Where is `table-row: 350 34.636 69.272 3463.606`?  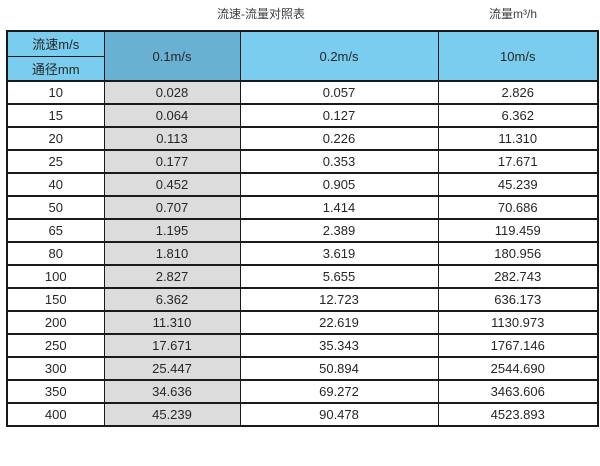
table-row: 350 34.636 69.272 3463.606 is located at coordinates (302, 391).